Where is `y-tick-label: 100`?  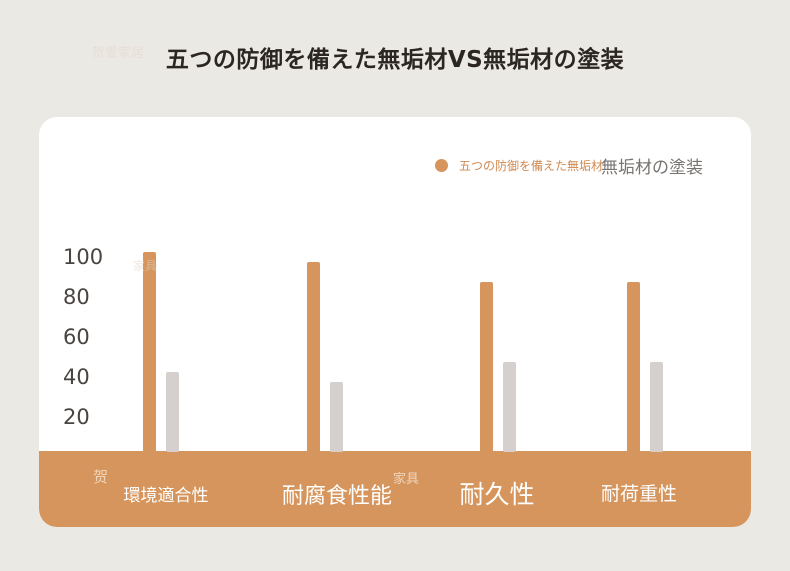
y-tick-label: 100 is located at coordinates (83, 257).